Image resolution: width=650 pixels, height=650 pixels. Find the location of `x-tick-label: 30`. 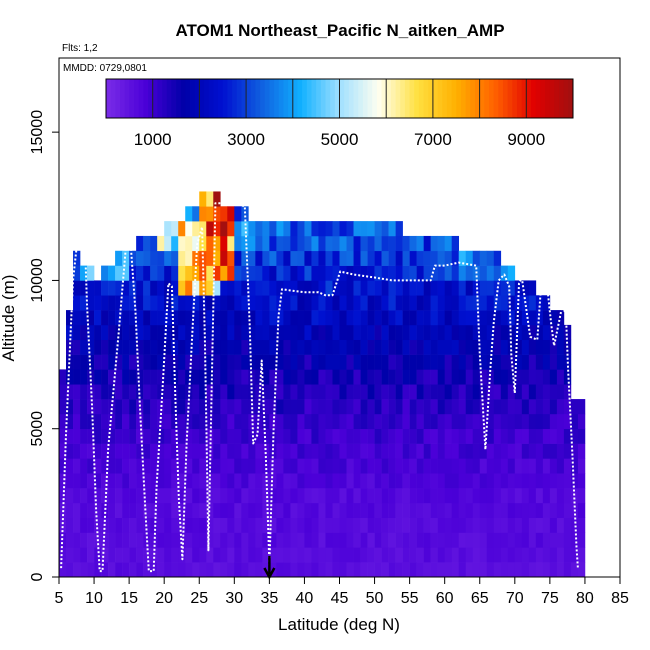

x-tick-label: 30 is located at coordinates (234, 598).